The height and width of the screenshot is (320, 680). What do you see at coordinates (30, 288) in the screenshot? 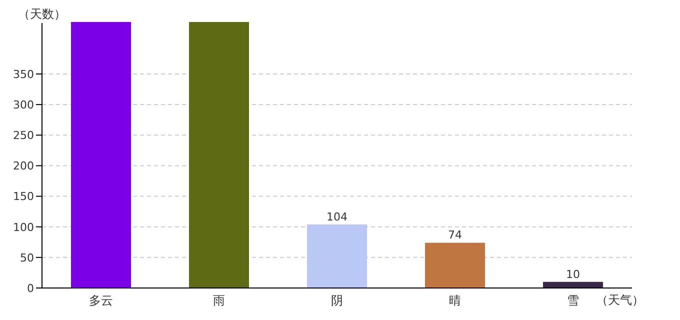
I see `y-tick-label: 0` at bounding box center [30, 288].